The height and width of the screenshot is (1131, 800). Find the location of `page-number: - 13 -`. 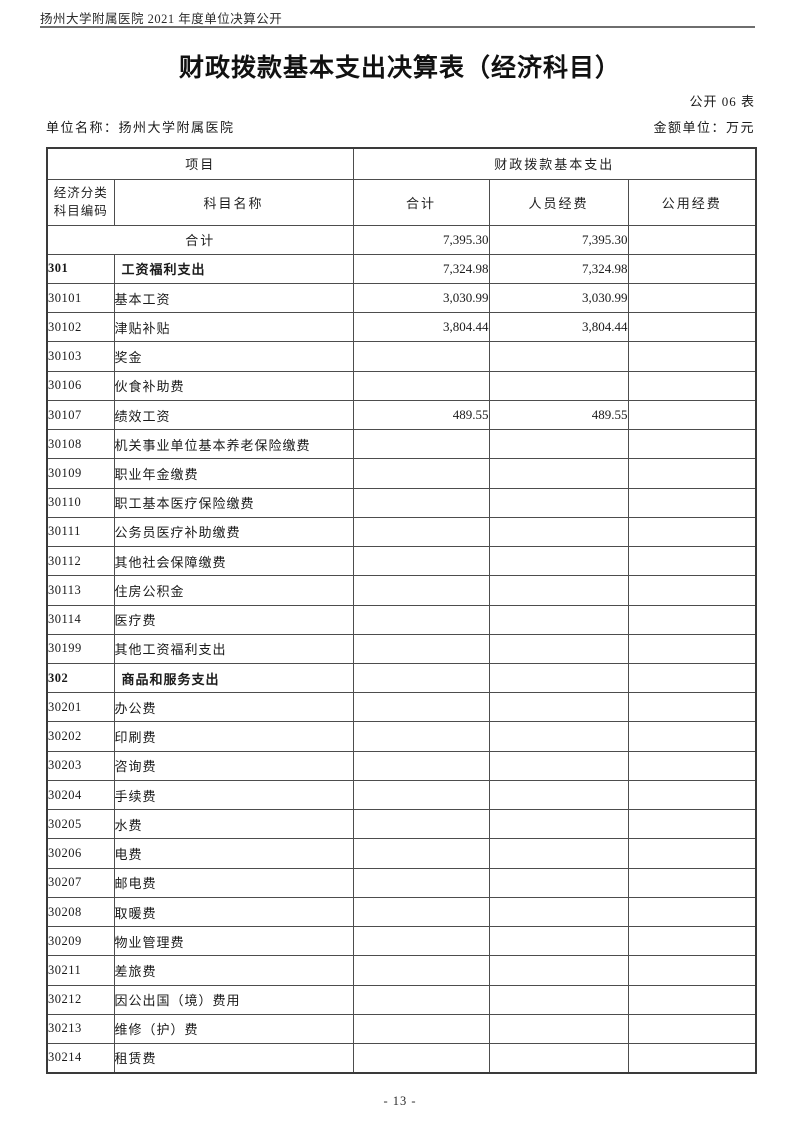

page-number: - 13 - is located at coordinates (400, 1101).